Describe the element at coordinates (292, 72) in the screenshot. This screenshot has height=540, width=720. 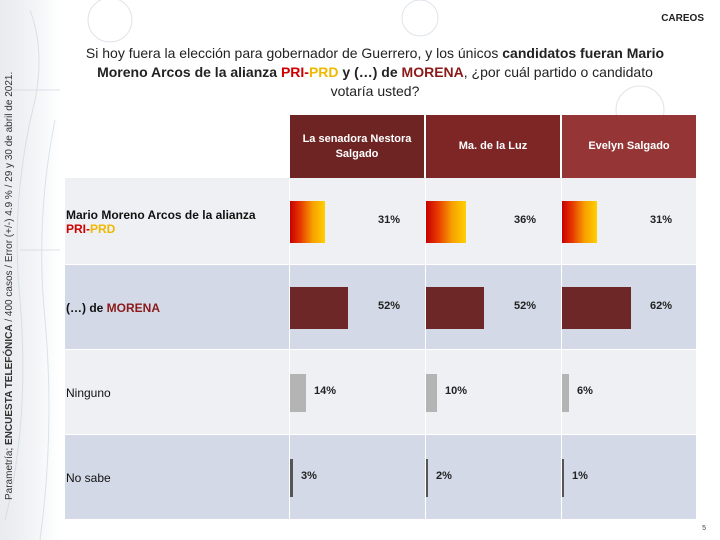
I see `title-pri: PRI` at that location.